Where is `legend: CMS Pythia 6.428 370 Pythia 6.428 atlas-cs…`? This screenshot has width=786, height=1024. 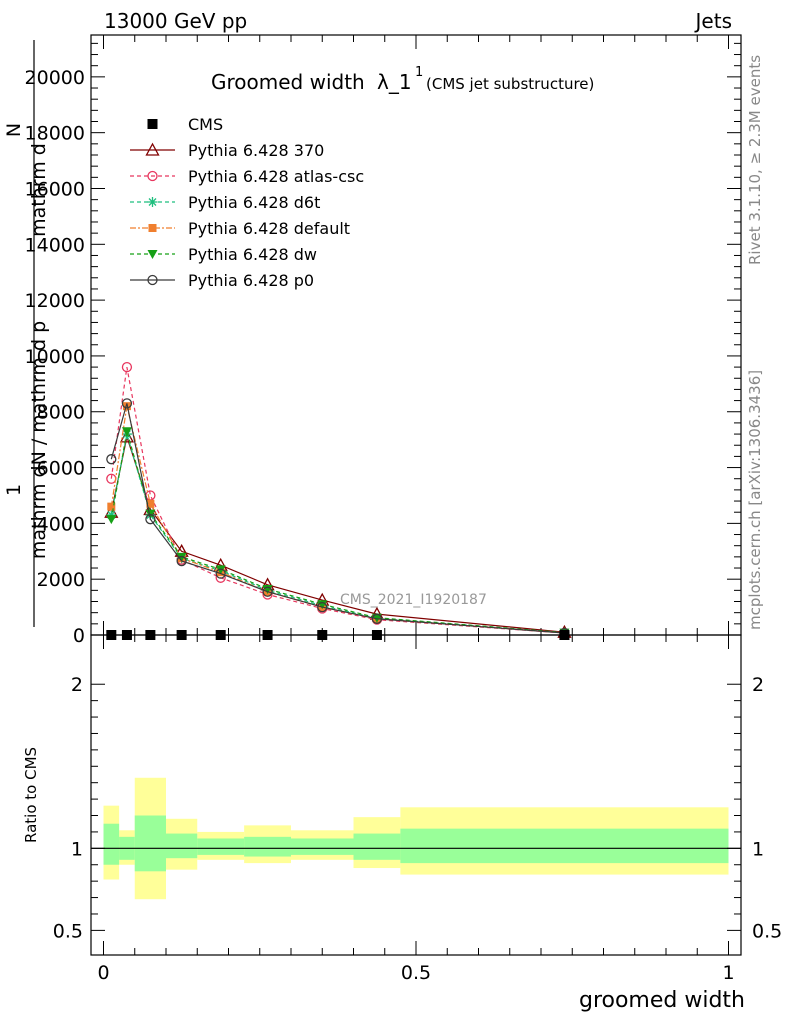 legend: CMS Pythia 6.428 370 Pythia 6.428 atlas-cs… is located at coordinates (247, 202).